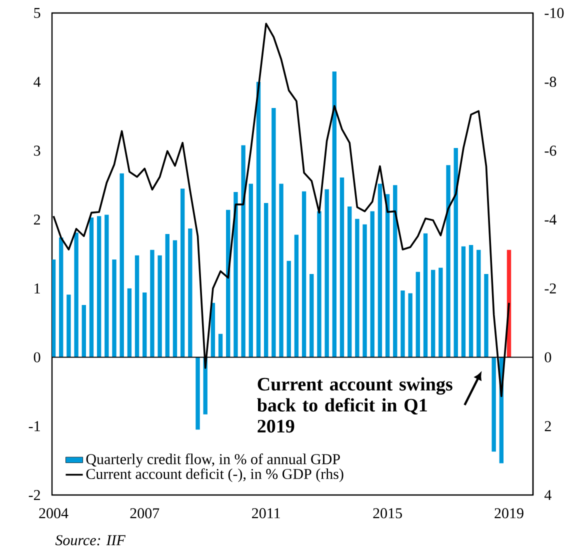 This screenshot has width=584, height=553. Describe the element at coordinates (37, 81) in the screenshot. I see `y-tick-label: 4` at that location.